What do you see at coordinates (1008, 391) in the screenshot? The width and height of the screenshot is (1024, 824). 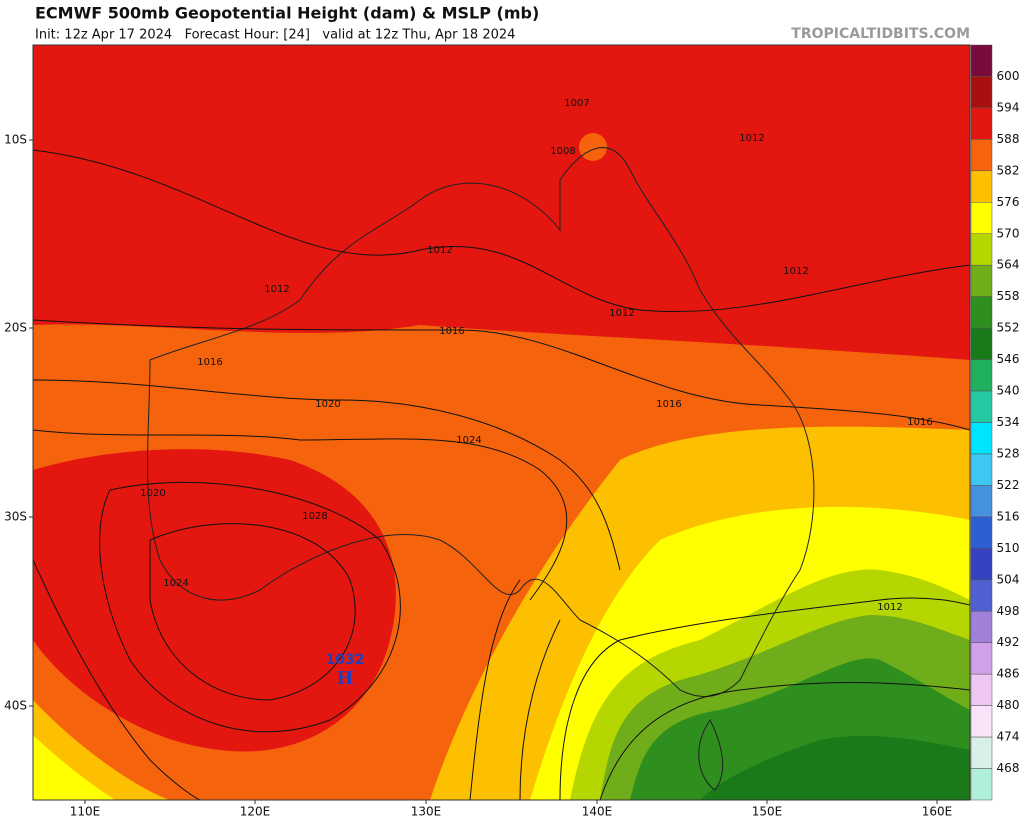 I see `colorbar-label: 540` at bounding box center [1008, 391].